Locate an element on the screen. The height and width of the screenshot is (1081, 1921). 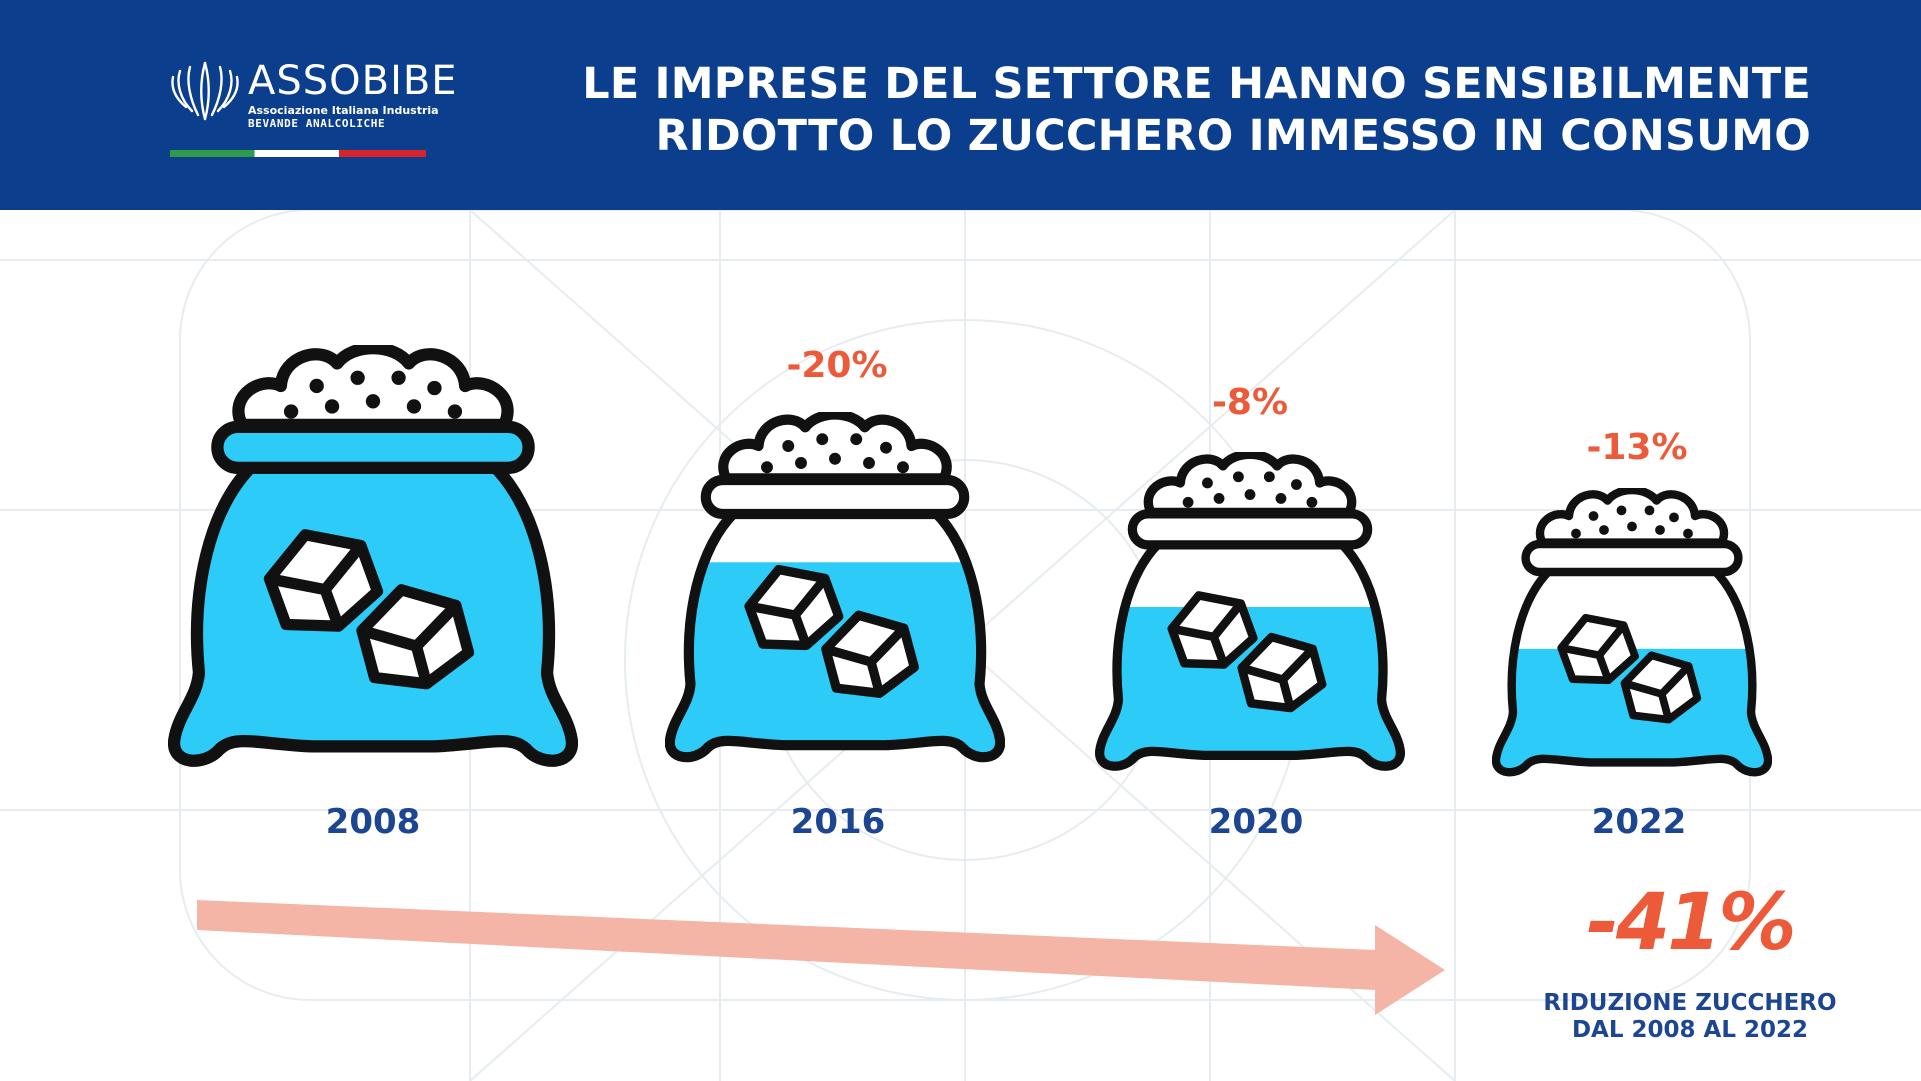
year-label-2022: 2022 is located at coordinates (1639, 822).